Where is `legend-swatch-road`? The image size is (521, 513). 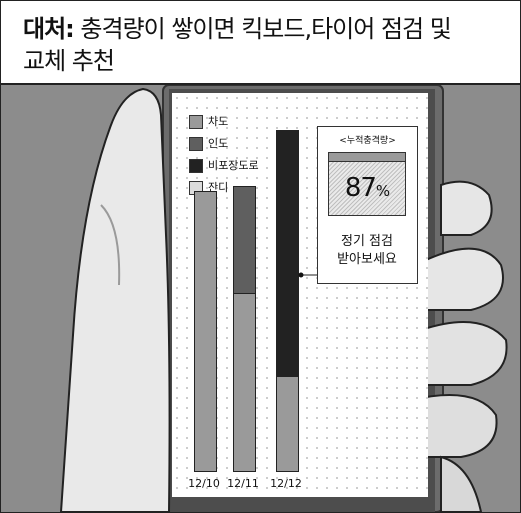
legend-swatch-road is located at coordinates (196, 122).